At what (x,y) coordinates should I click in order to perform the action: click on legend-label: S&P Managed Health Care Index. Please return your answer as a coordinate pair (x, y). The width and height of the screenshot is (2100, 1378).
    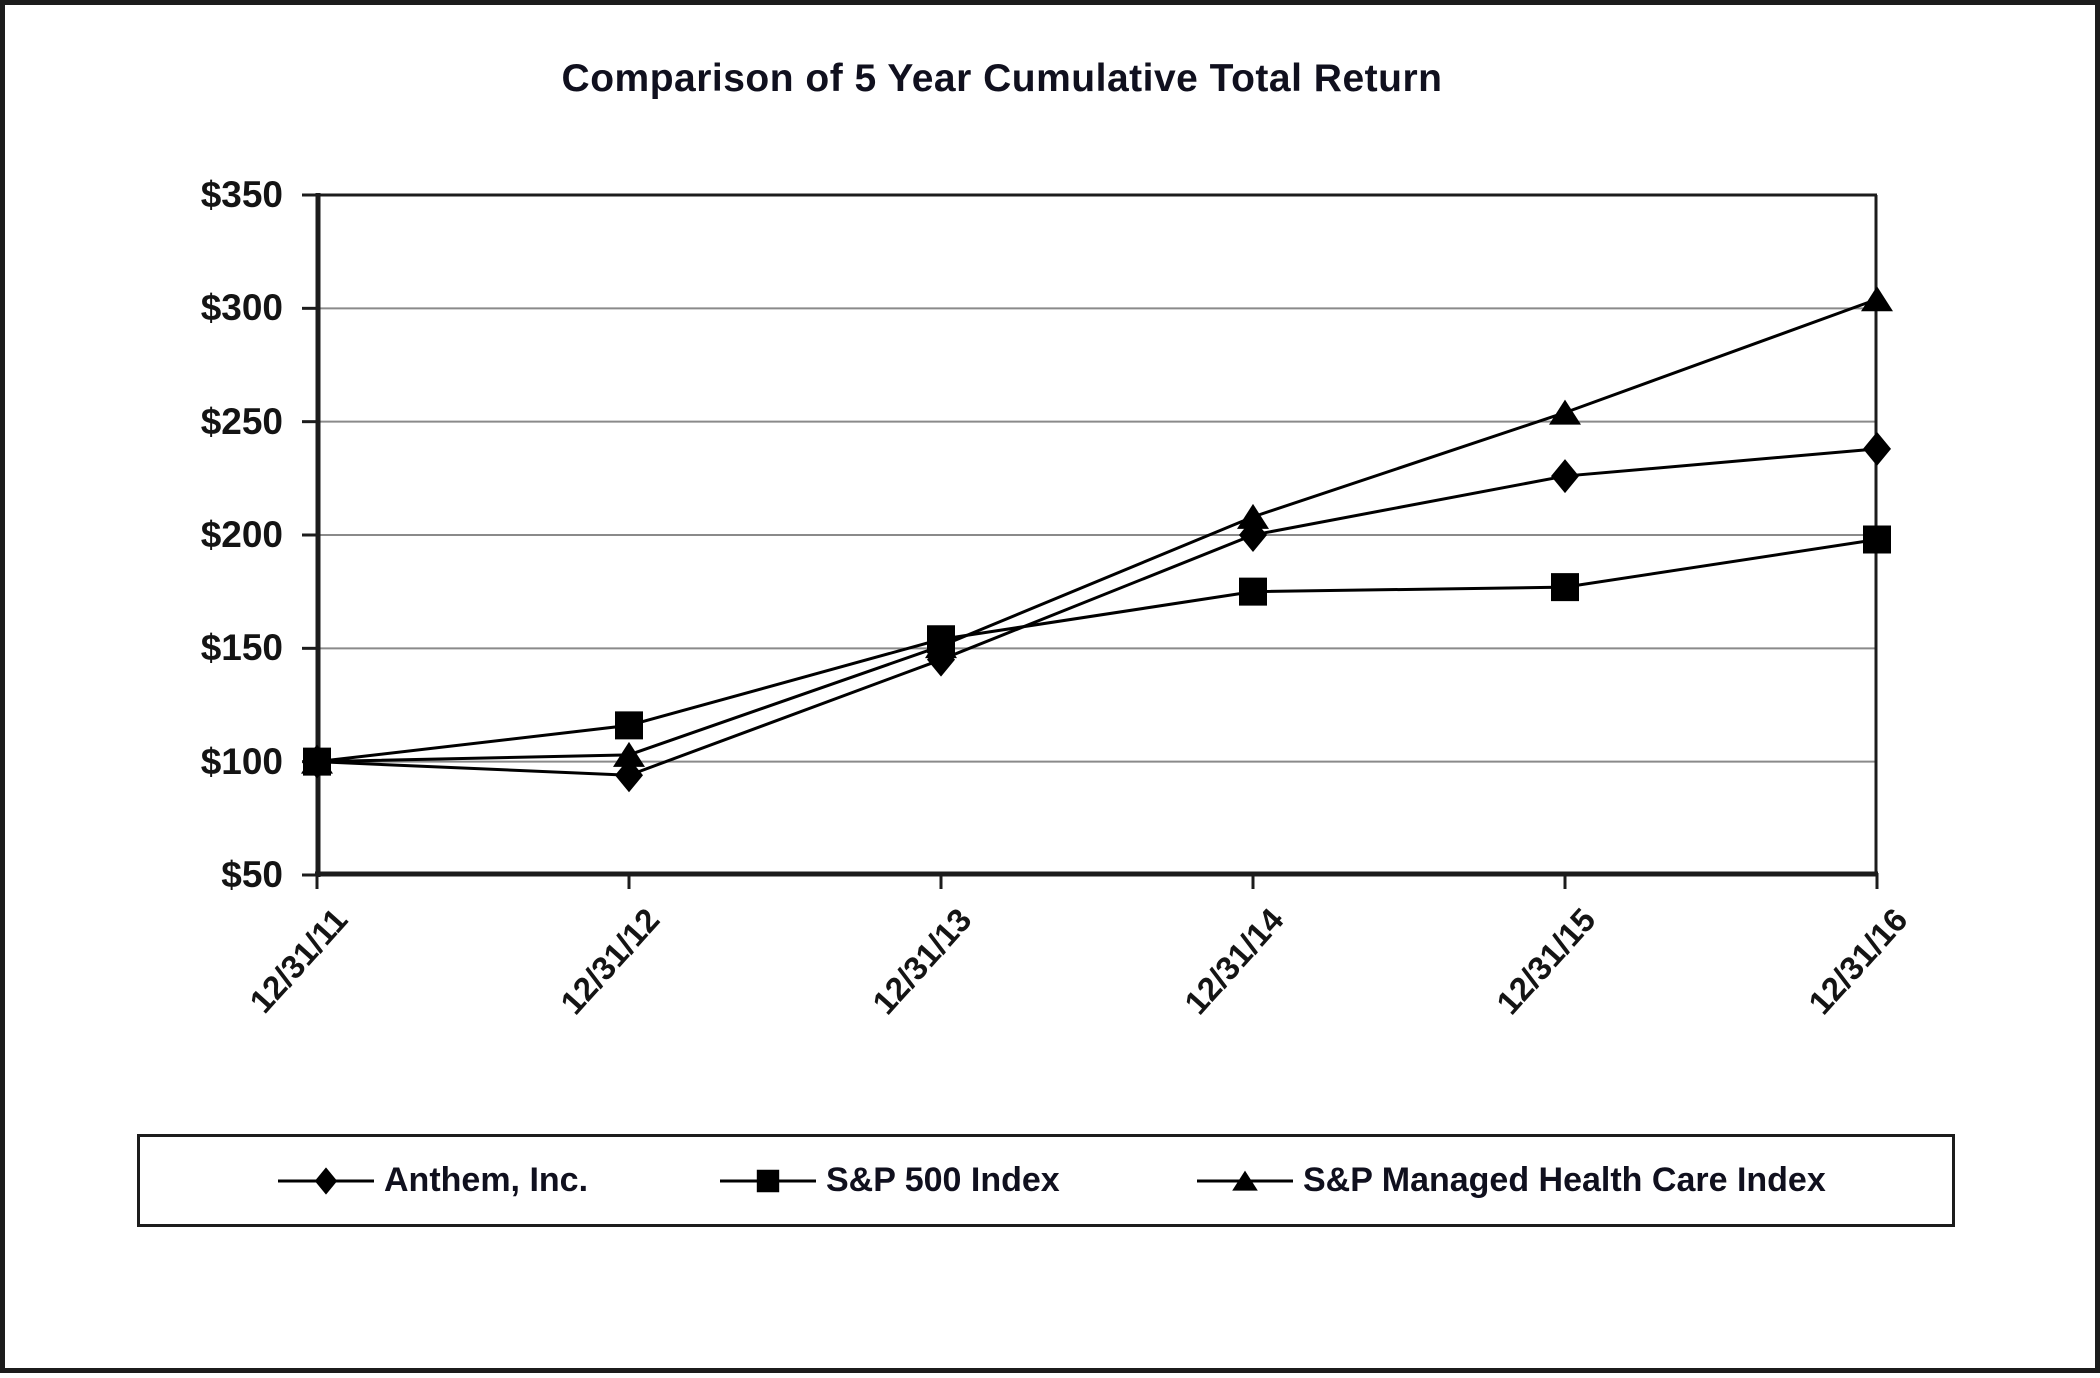
    Looking at the image, I should click on (1564, 1180).